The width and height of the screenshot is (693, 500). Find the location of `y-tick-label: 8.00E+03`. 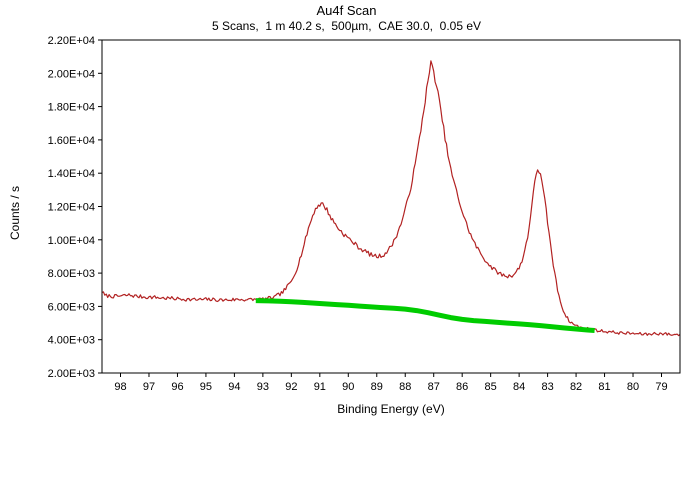

y-tick-label: 8.00E+03 is located at coordinates (71, 274).